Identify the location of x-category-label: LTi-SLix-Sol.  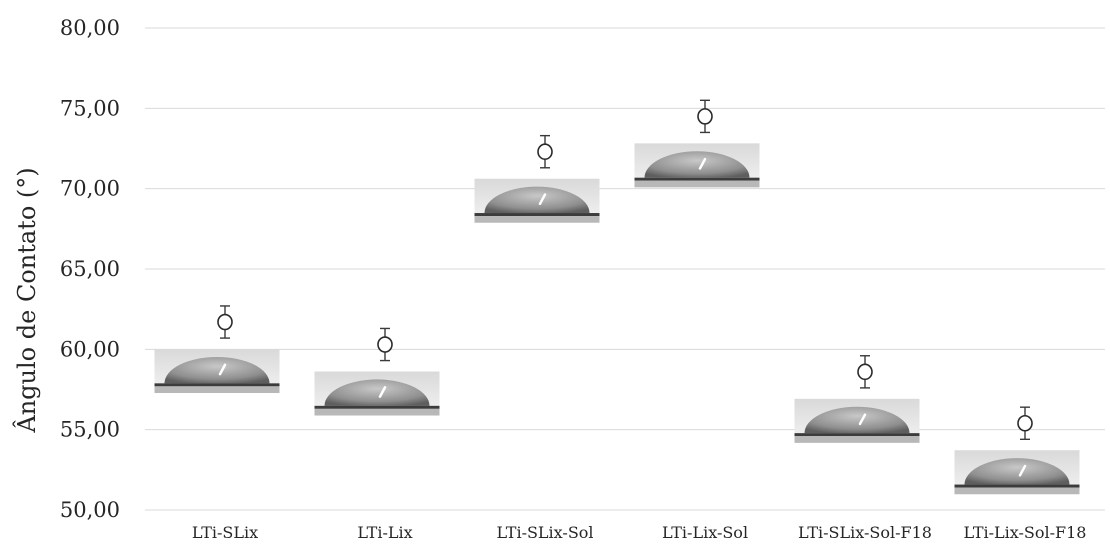
(544, 532).